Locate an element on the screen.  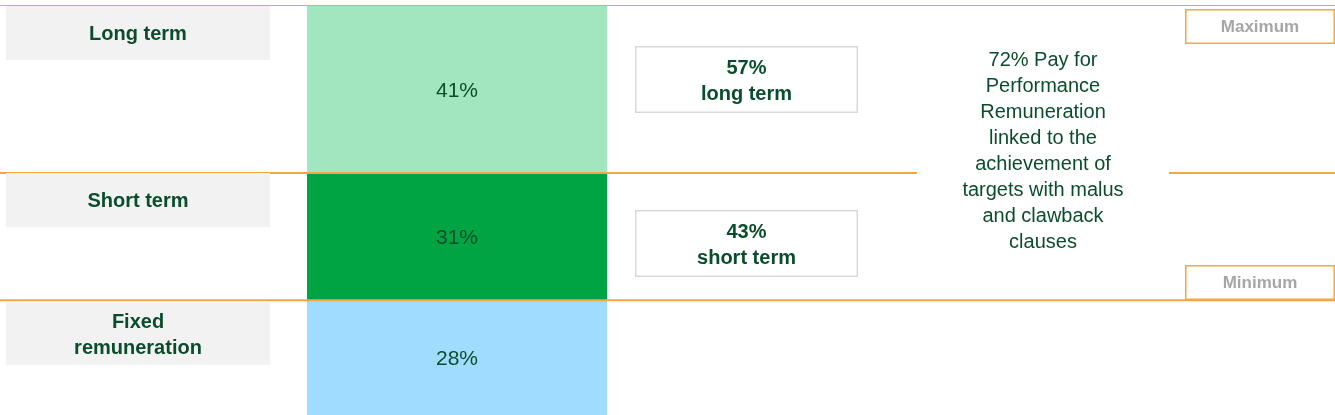
text: 43% short term is located at coordinates (746, 243).